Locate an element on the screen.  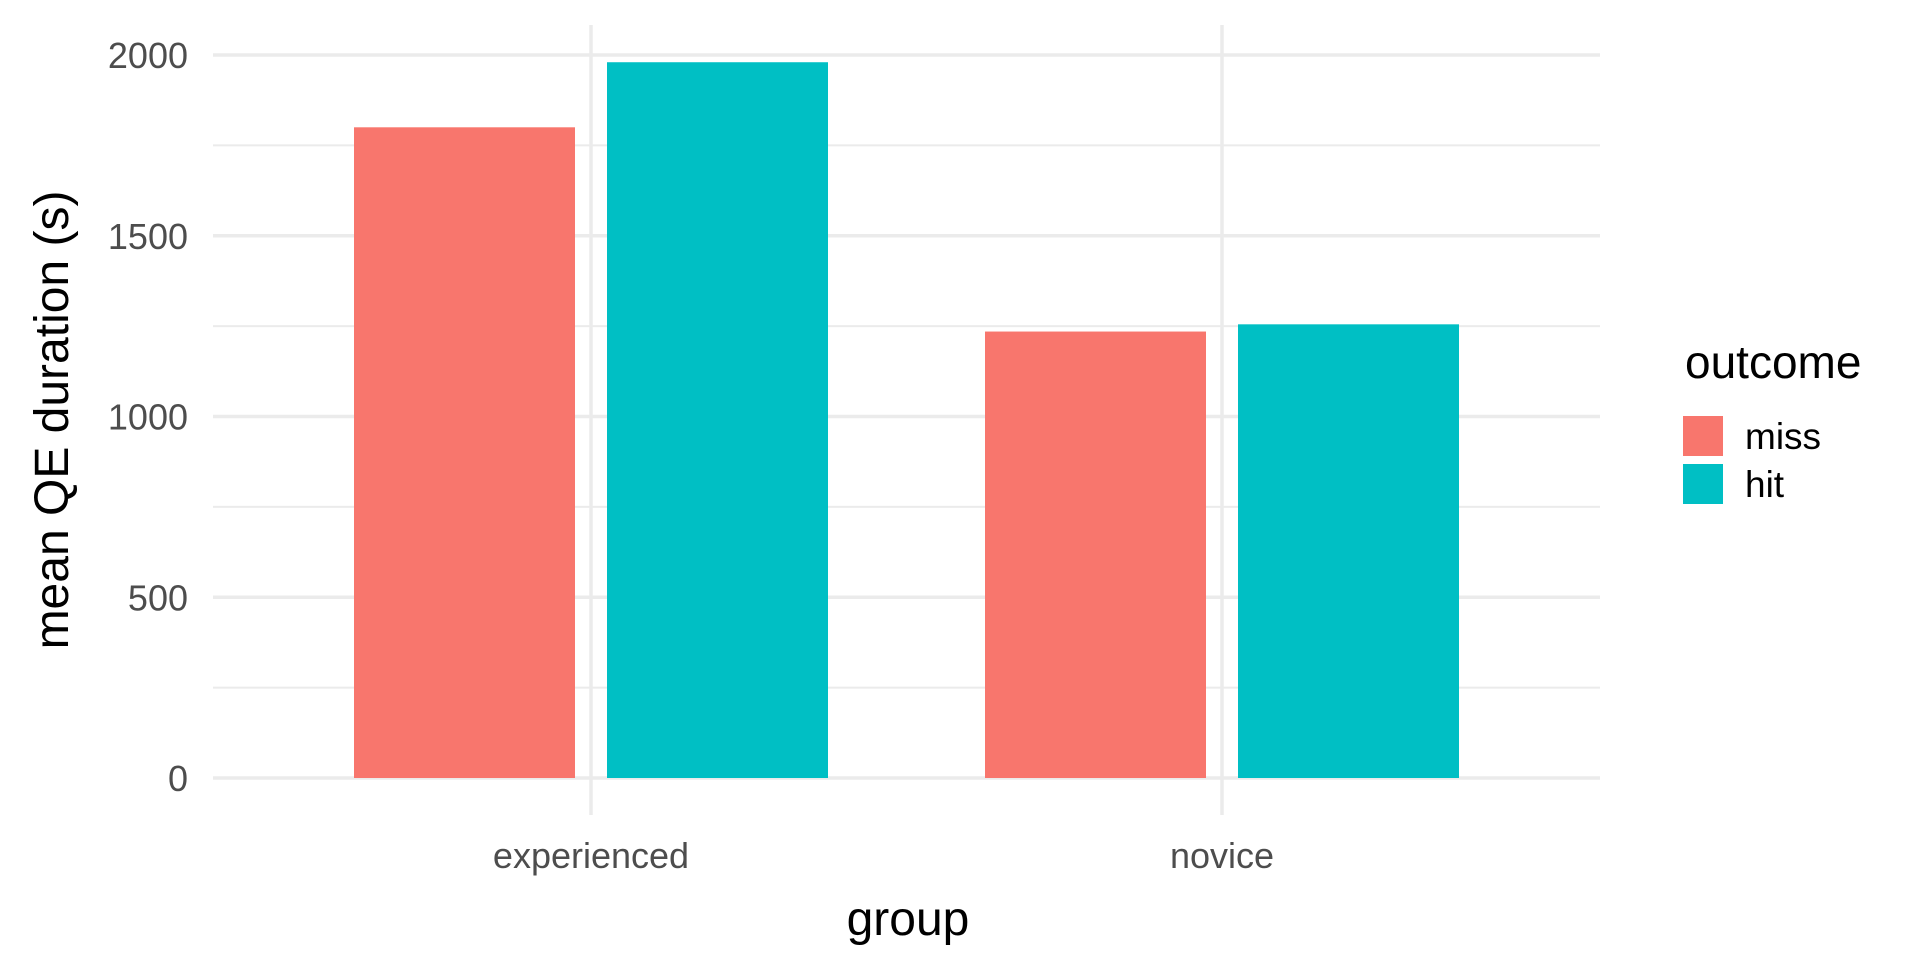
x-tick-label: experienced is located at coordinates (591, 855).